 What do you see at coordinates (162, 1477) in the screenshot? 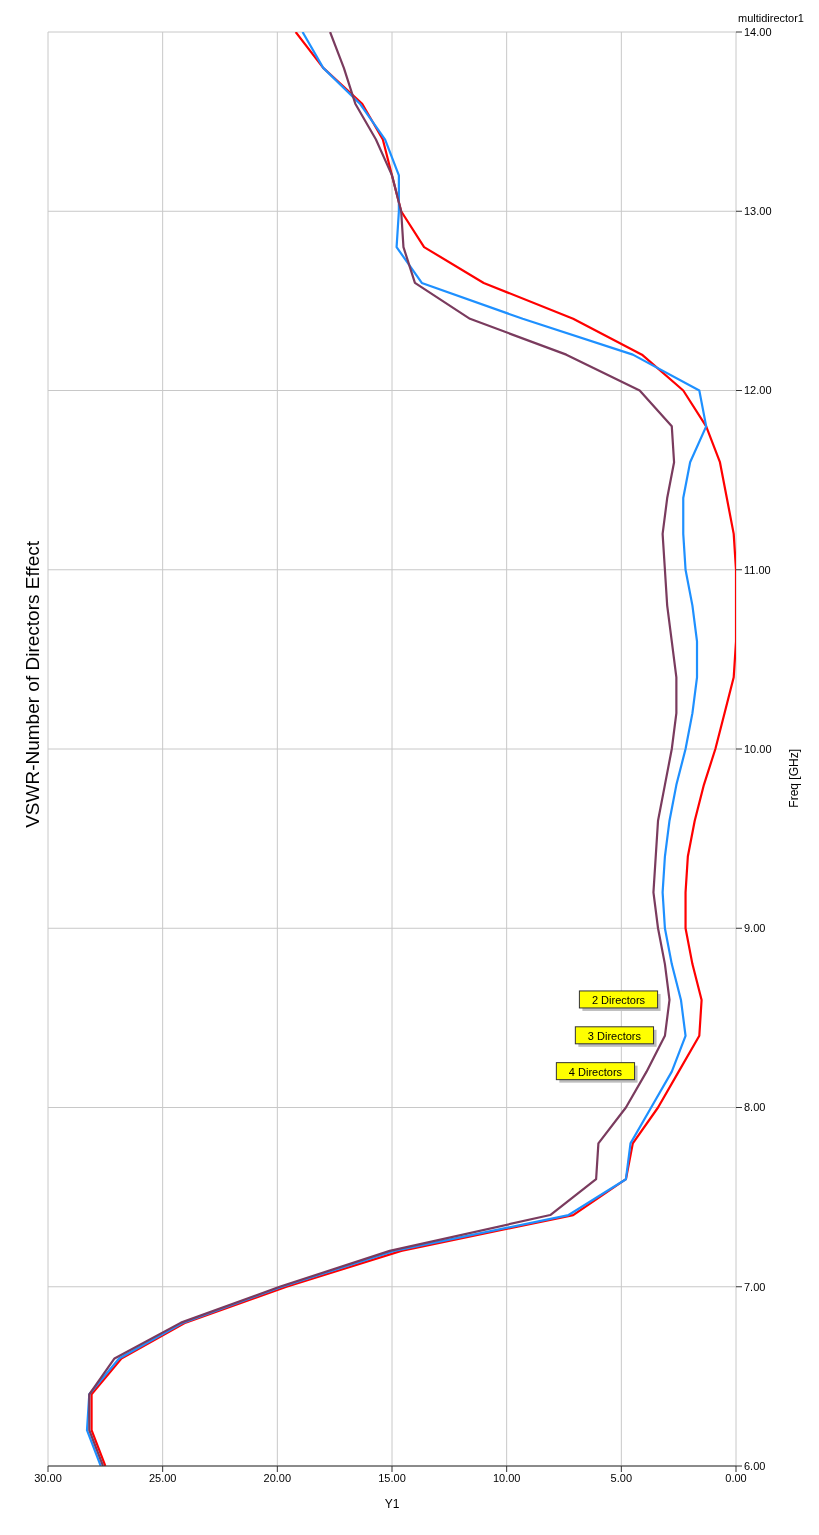
I see `x-tick-label: 25.00` at bounding box center [162, 1477].